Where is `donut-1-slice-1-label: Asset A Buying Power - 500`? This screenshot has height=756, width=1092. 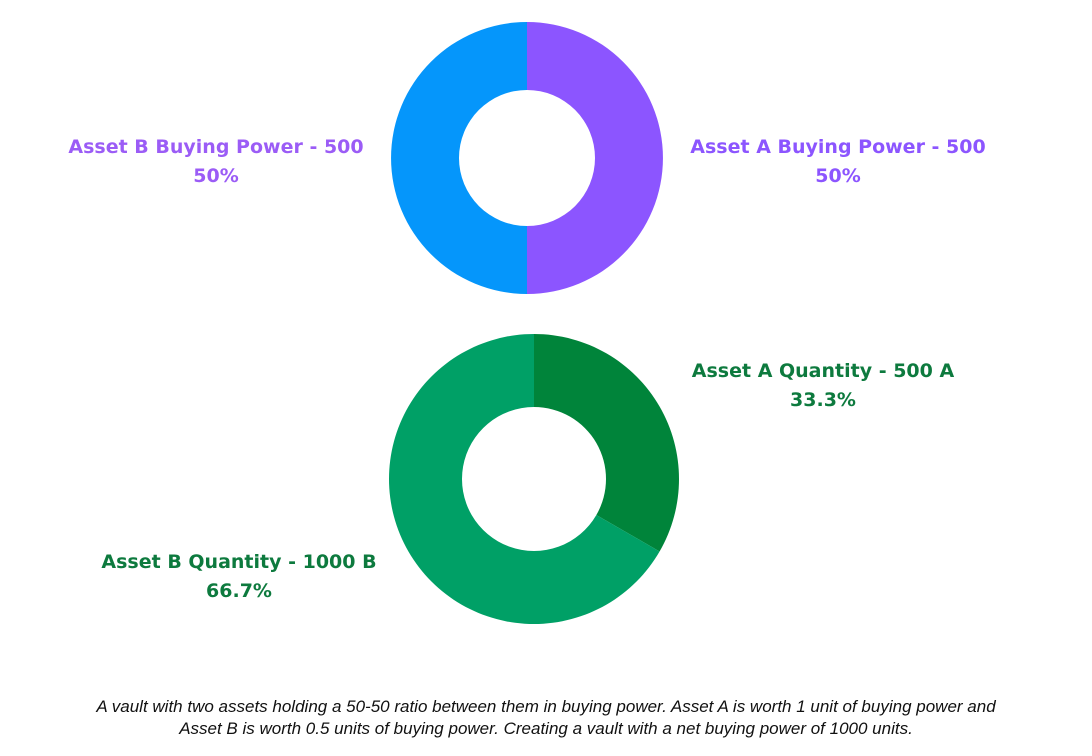
donut-1-slice-1-label: Asset A Buying Power - 500 is located at coordinates (837, 147).